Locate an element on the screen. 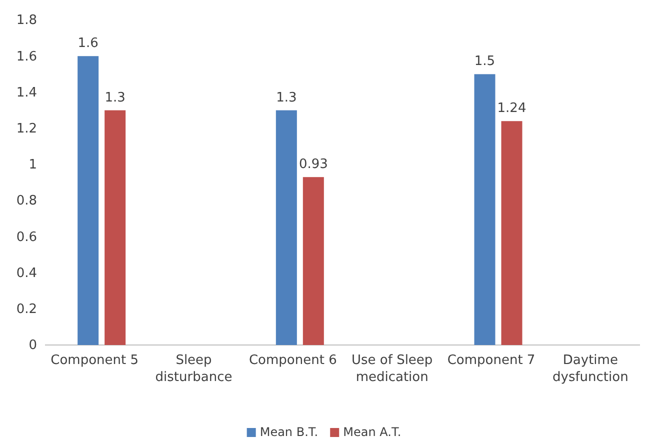  y-tick-label: 0.4 is located at coordinates (26, 273).